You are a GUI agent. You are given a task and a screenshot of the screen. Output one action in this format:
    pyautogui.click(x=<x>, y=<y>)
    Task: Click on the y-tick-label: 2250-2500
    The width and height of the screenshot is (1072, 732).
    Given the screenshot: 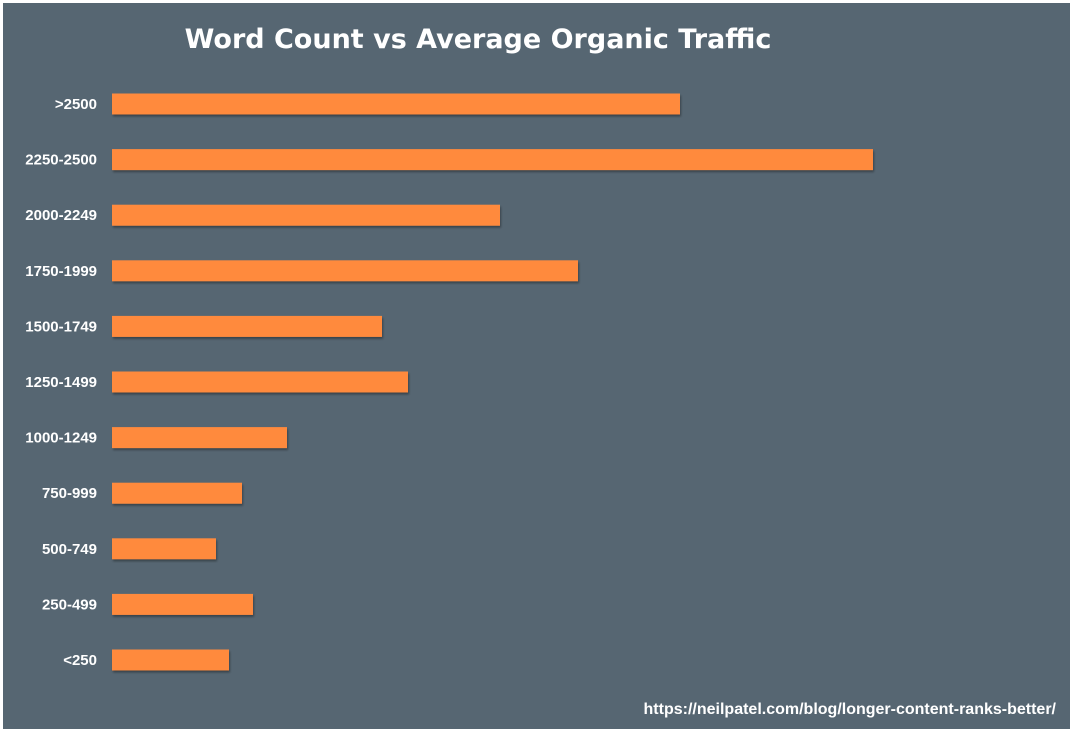 What is the action you would take?
    pyautogui.click(x=61, y=160)
    